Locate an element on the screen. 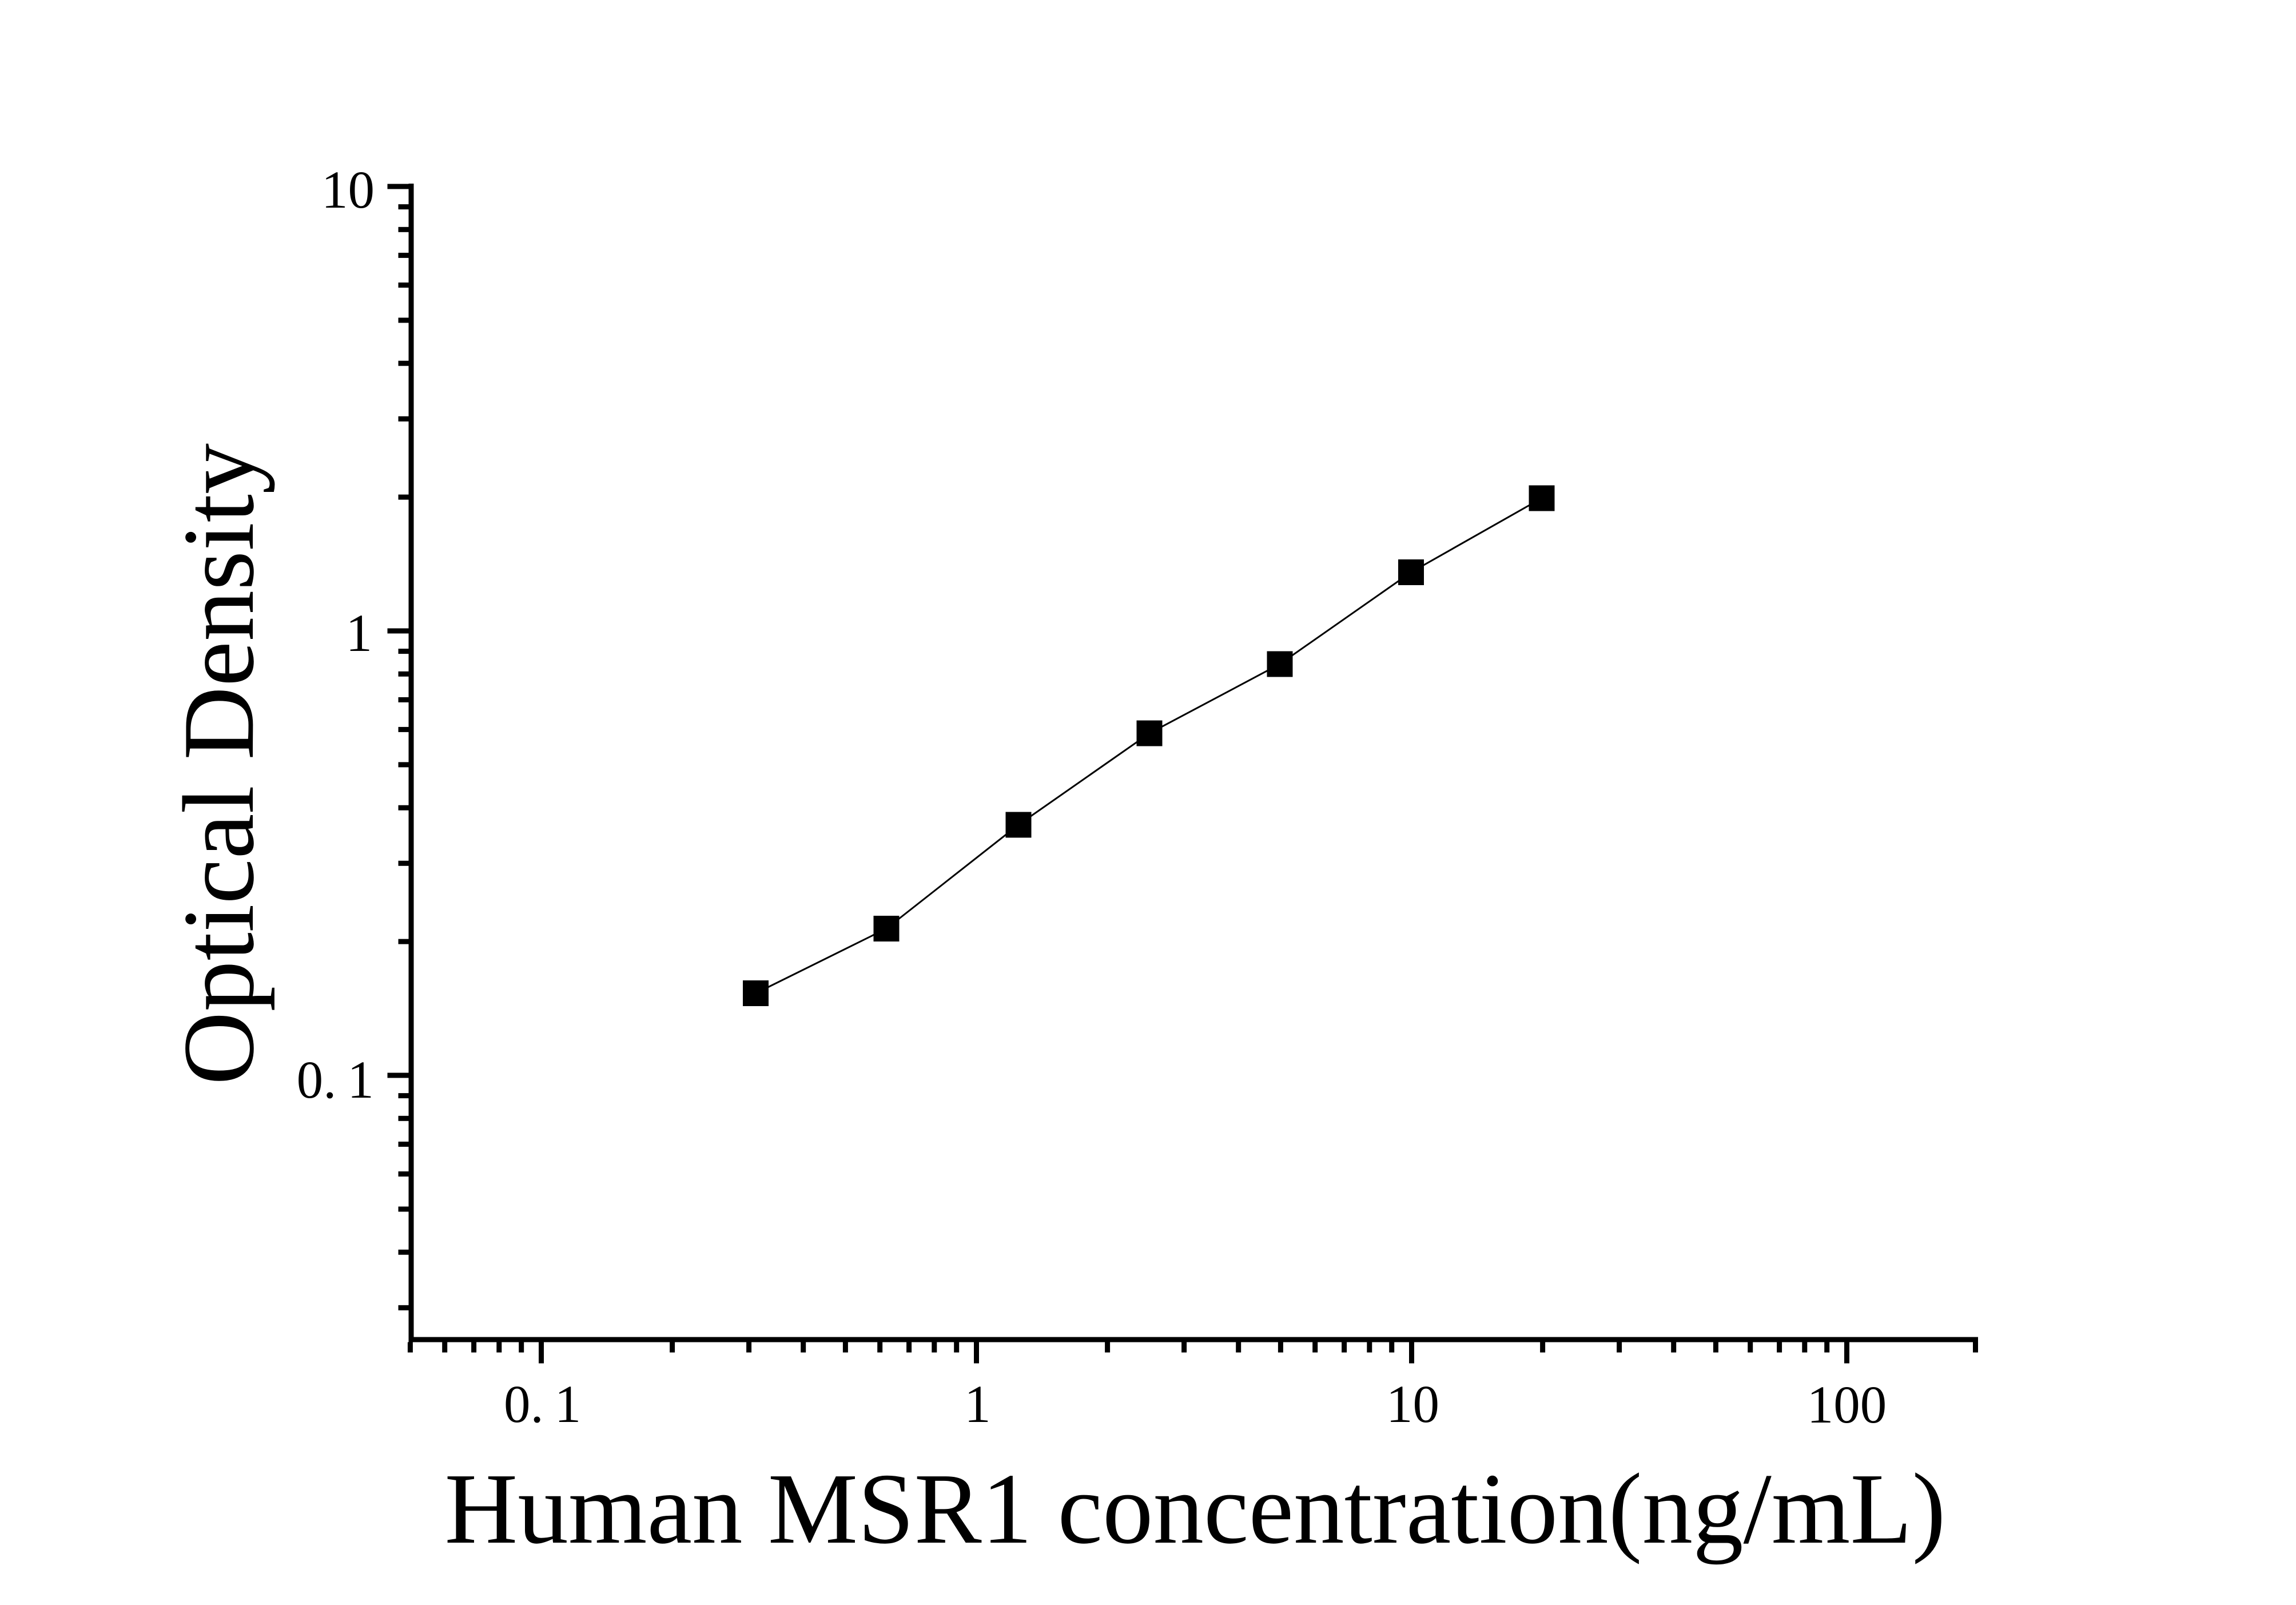 Image resolution: width=2296 pixels, height=1605 pixels. svg-text: 100 is located at coordinates (1847, 1405).